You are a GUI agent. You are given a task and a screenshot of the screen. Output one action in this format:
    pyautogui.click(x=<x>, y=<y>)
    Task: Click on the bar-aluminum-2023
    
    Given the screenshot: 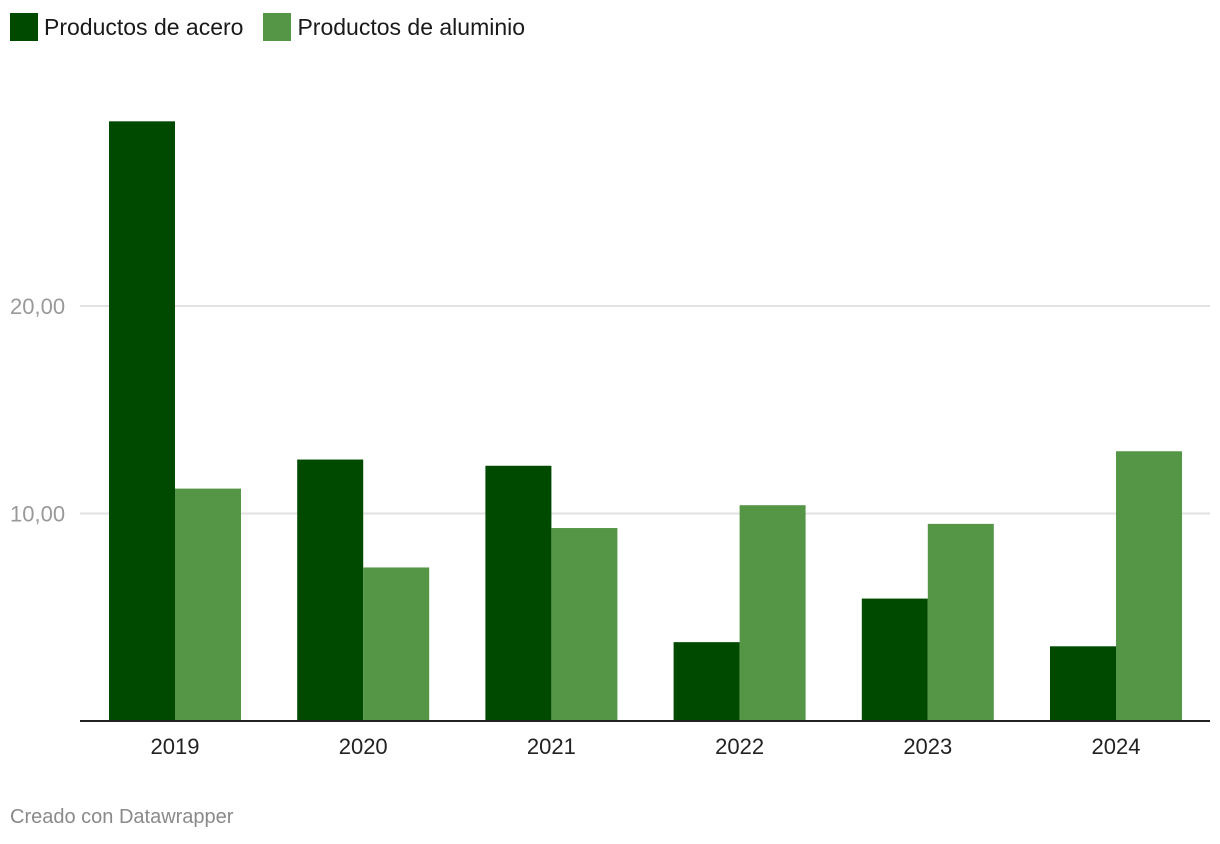 What is the action you would take?
    pyautogui.click(x=960, y=622)
    